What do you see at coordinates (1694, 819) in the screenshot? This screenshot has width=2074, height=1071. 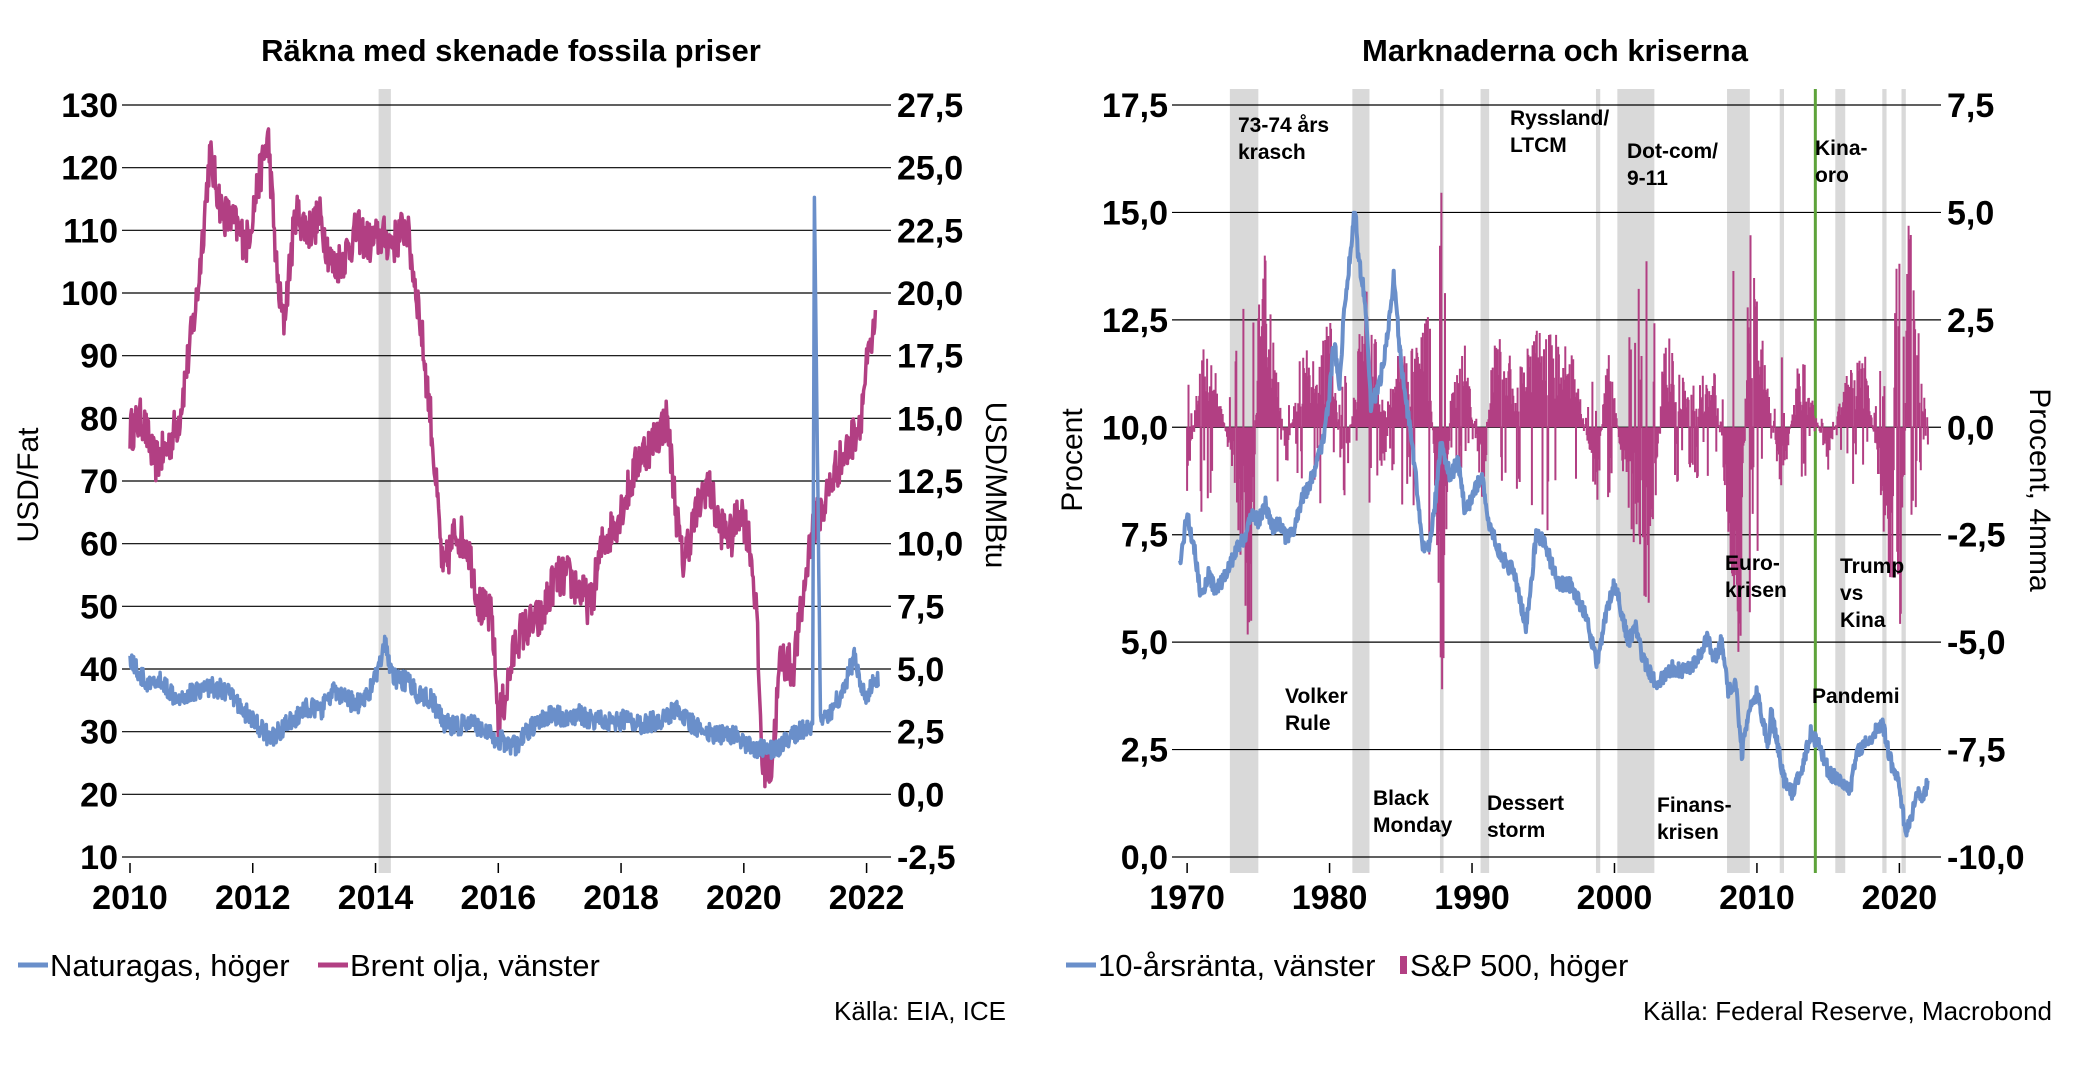 I see `annotation-finance-crisis: Finans-krisen` at bounding box center [1694, 819].